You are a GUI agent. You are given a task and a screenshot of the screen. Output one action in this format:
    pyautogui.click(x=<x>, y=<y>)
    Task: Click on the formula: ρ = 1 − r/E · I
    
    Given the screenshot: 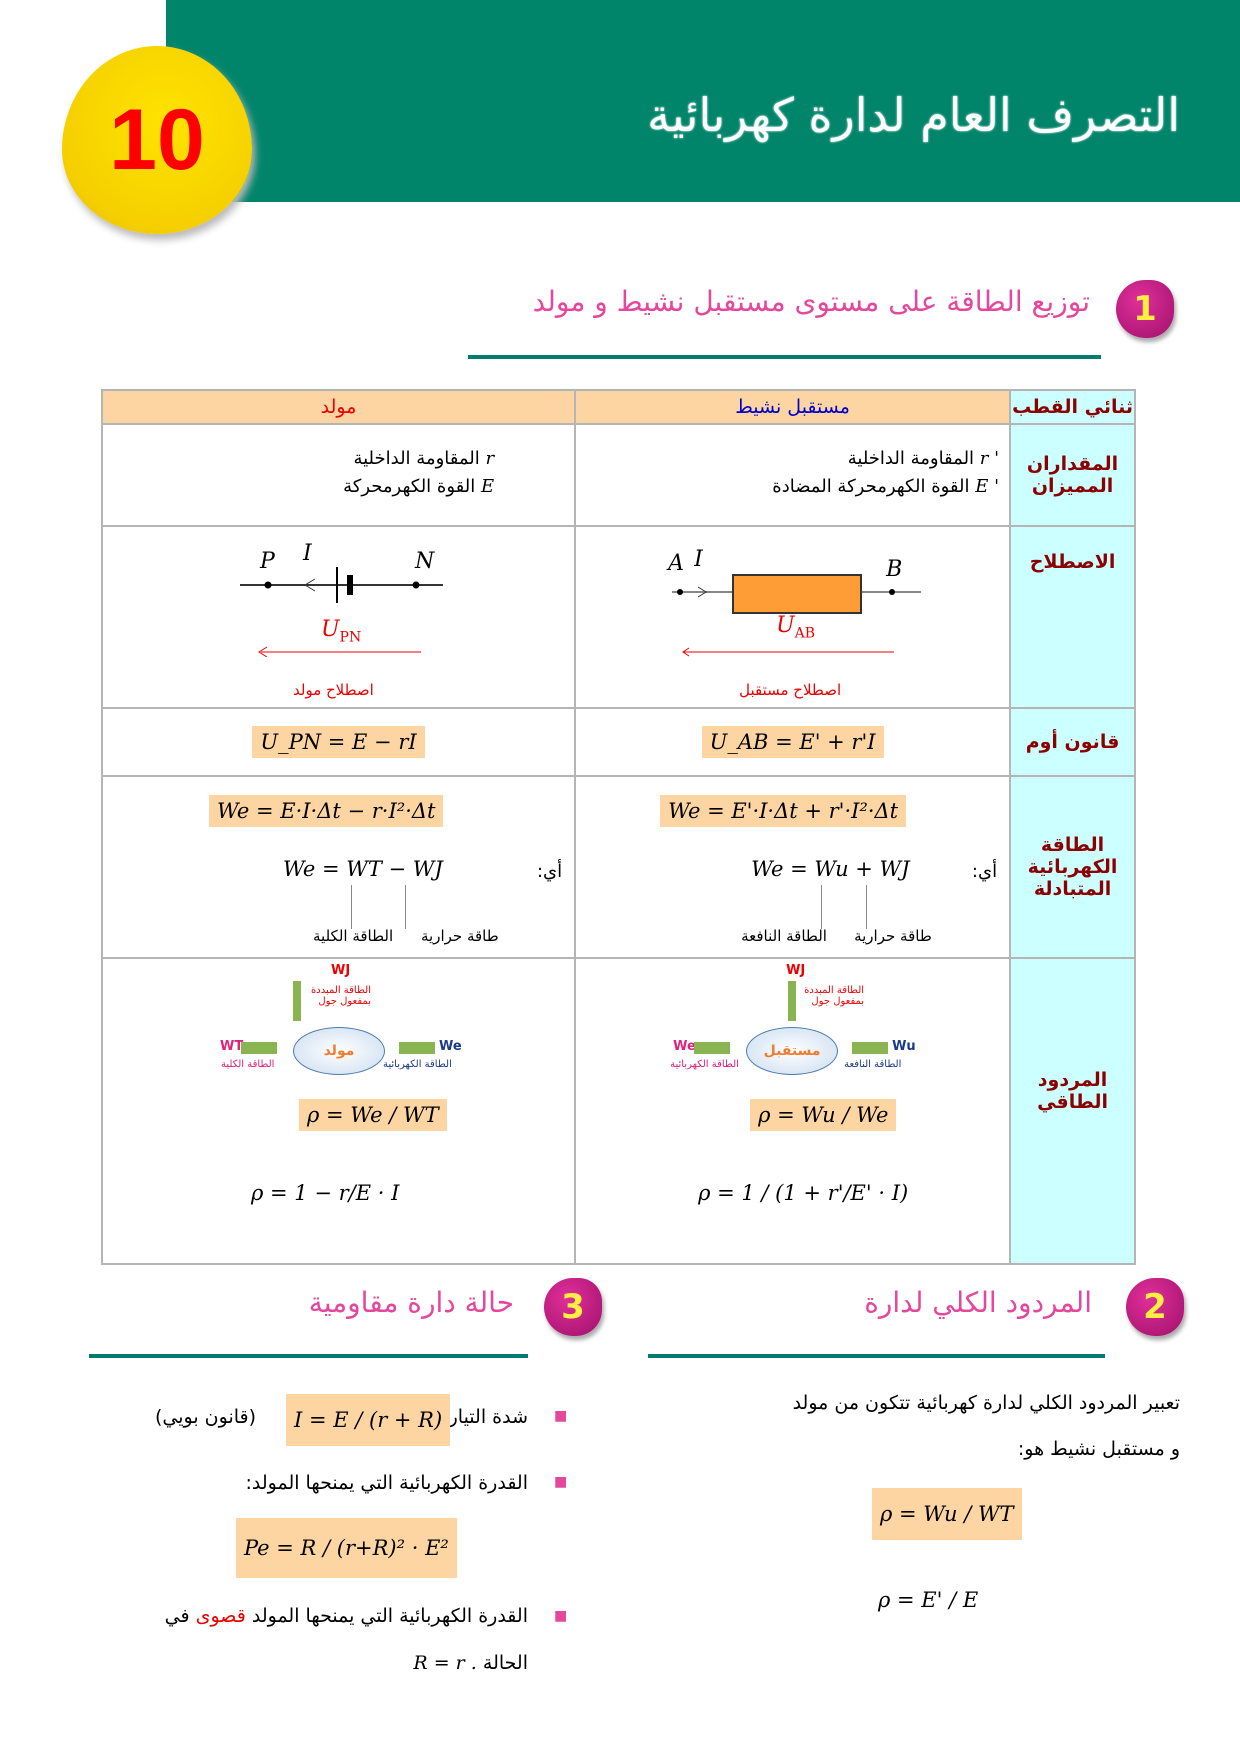 What is the action you would take?
    pyautogui.click(x=325, y=1193)
    